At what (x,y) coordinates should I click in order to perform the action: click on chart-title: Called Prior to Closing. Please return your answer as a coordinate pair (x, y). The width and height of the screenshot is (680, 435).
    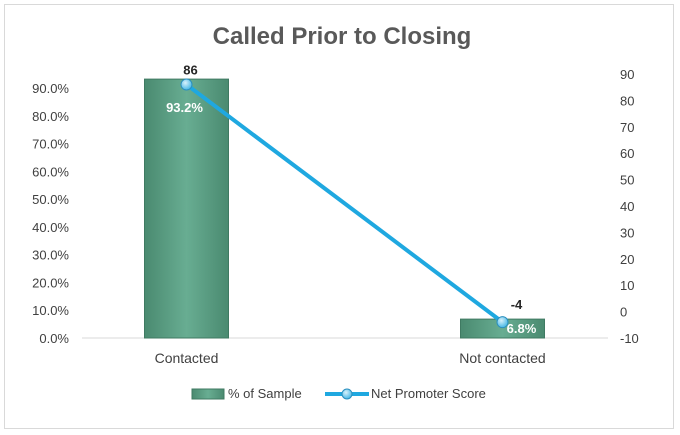
    Looking at the image, I should click on (342, 36).